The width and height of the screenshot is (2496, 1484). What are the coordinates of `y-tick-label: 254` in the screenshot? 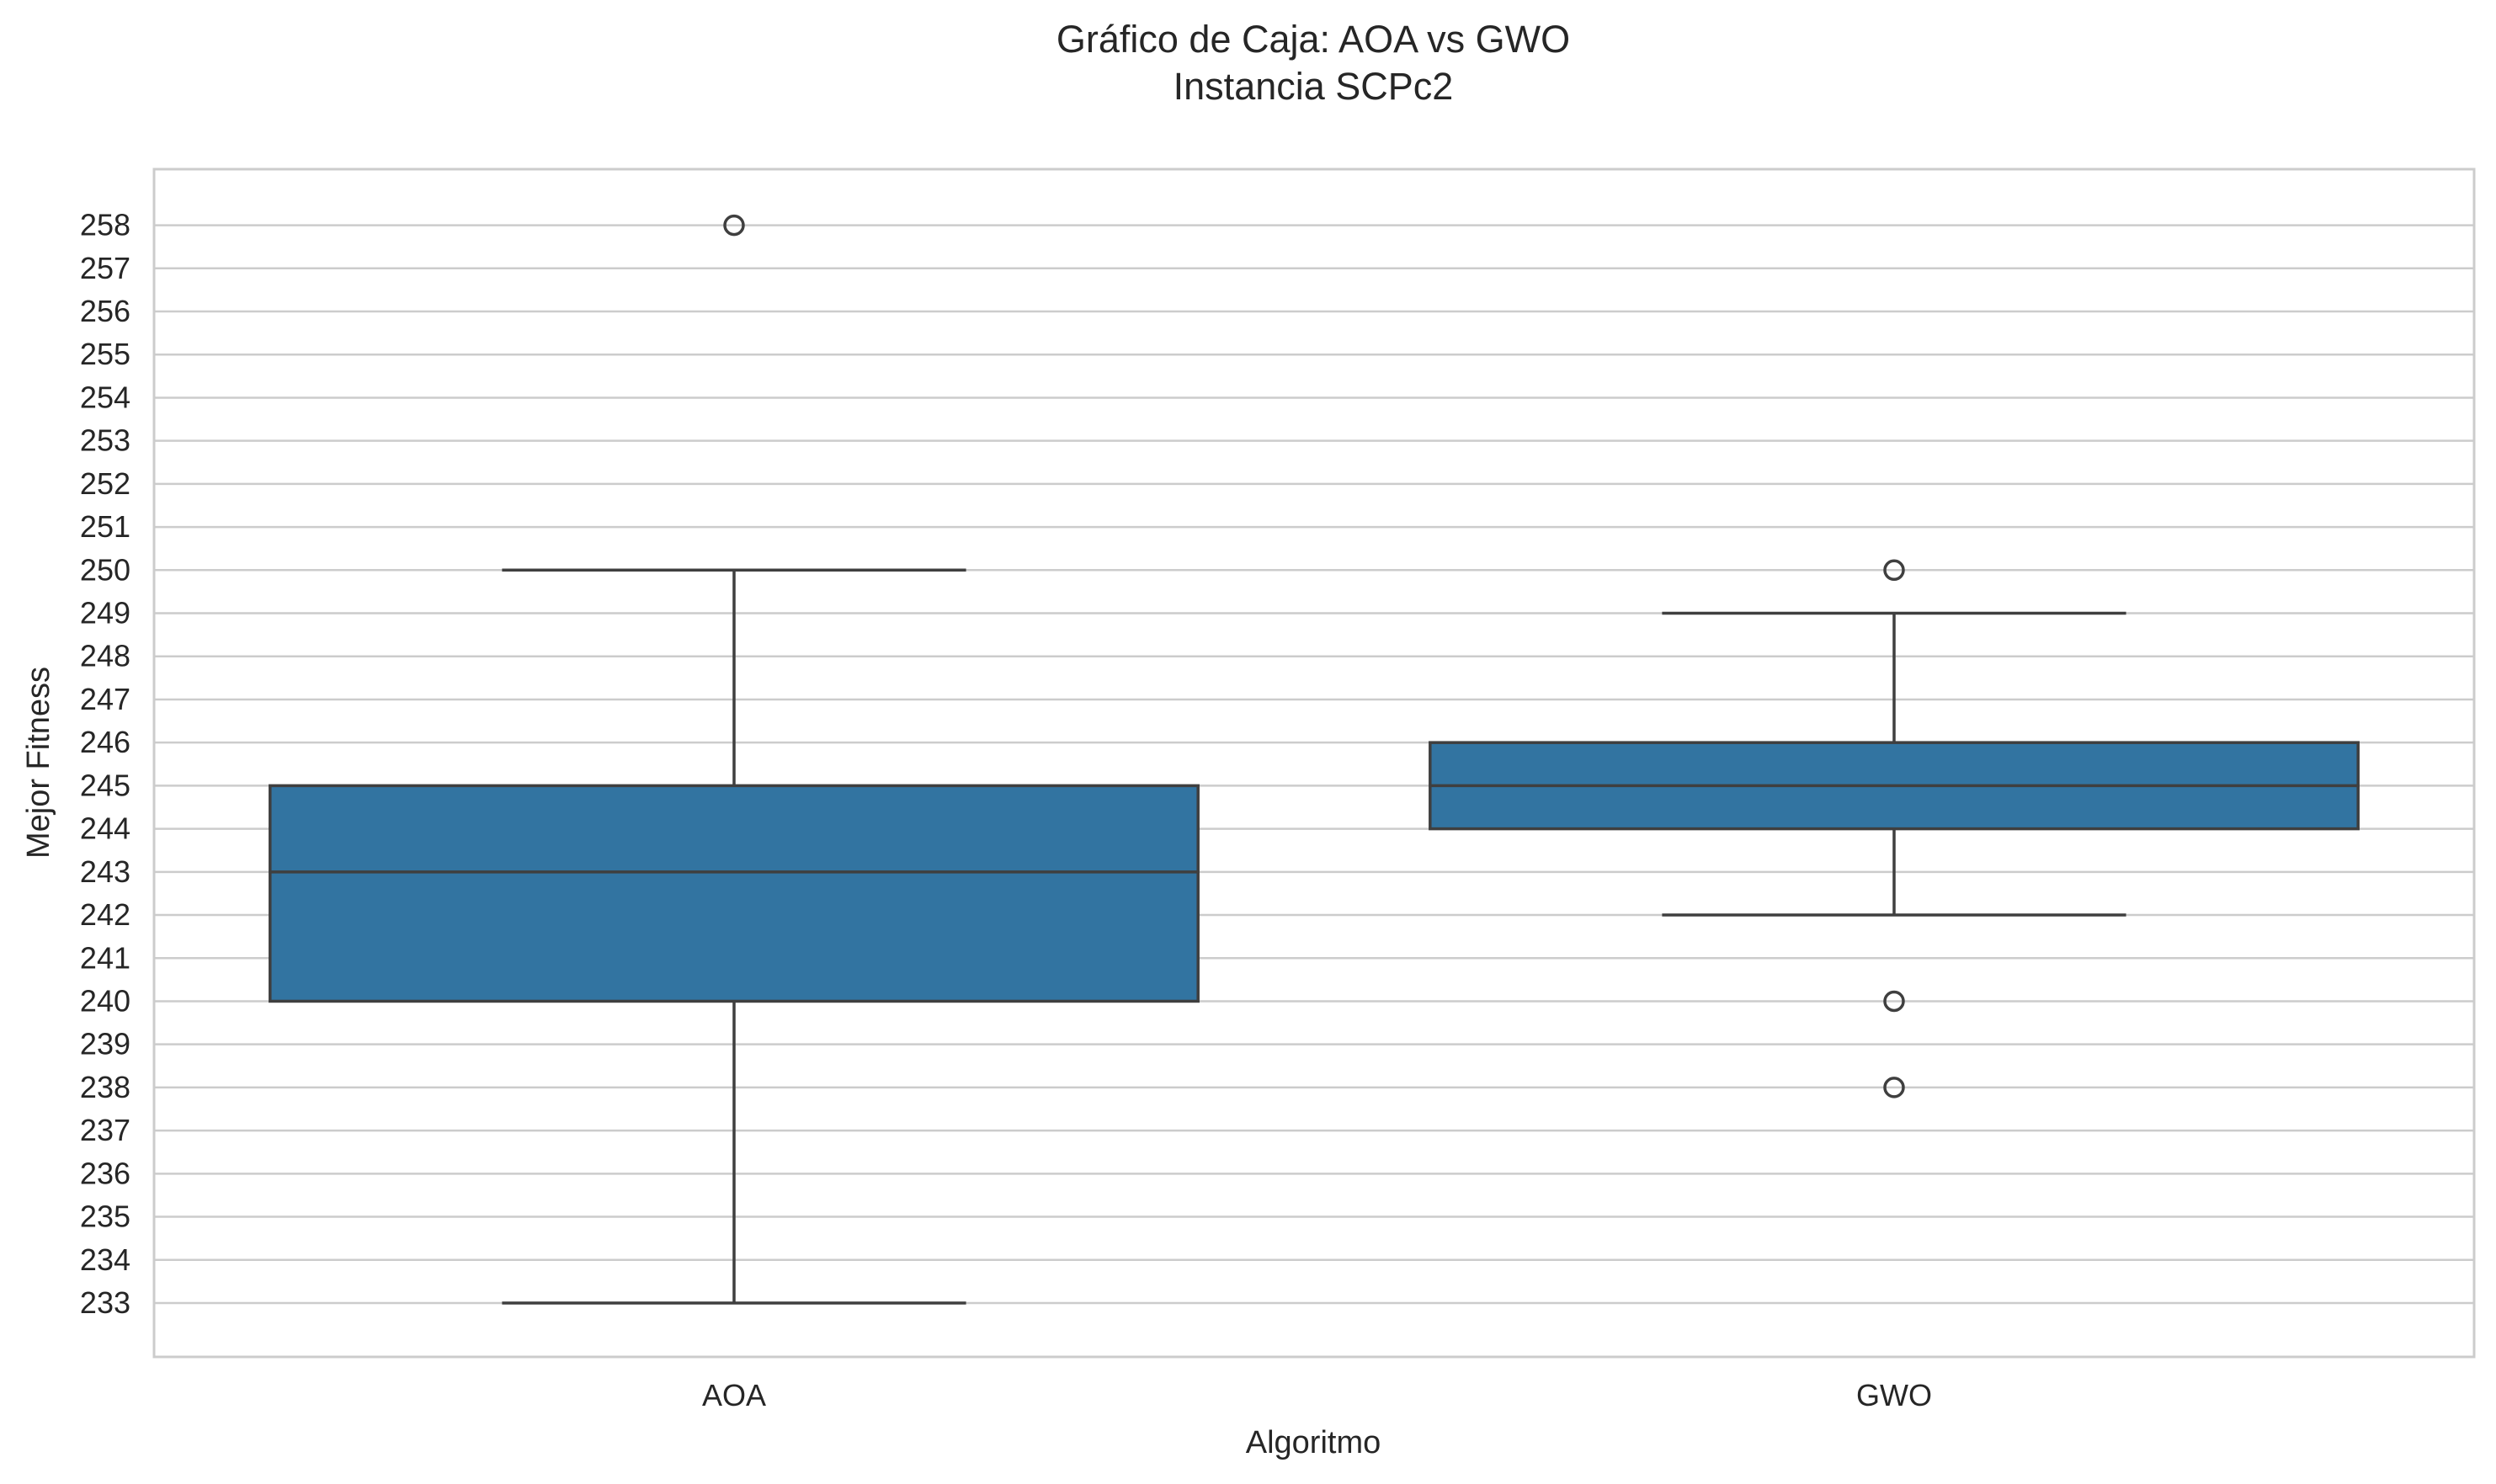 It's located at (105, 397).